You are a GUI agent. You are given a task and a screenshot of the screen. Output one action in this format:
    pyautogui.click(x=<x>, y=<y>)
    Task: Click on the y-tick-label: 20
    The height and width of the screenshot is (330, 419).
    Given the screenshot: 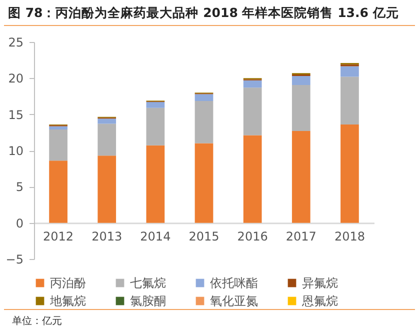 What is the action you would take?
    pyautogui.click(x=16, y=79)
    